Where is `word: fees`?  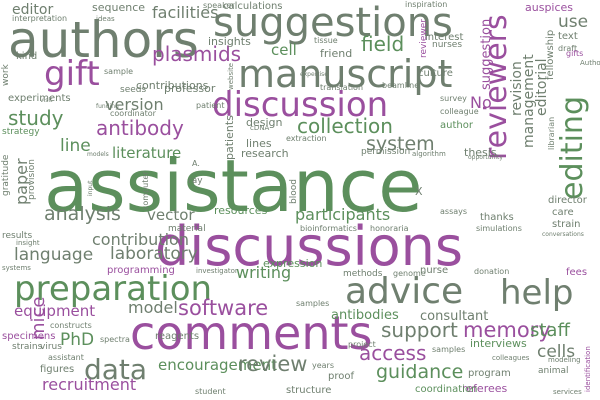
word: fees is located at coordinates (577, 272).